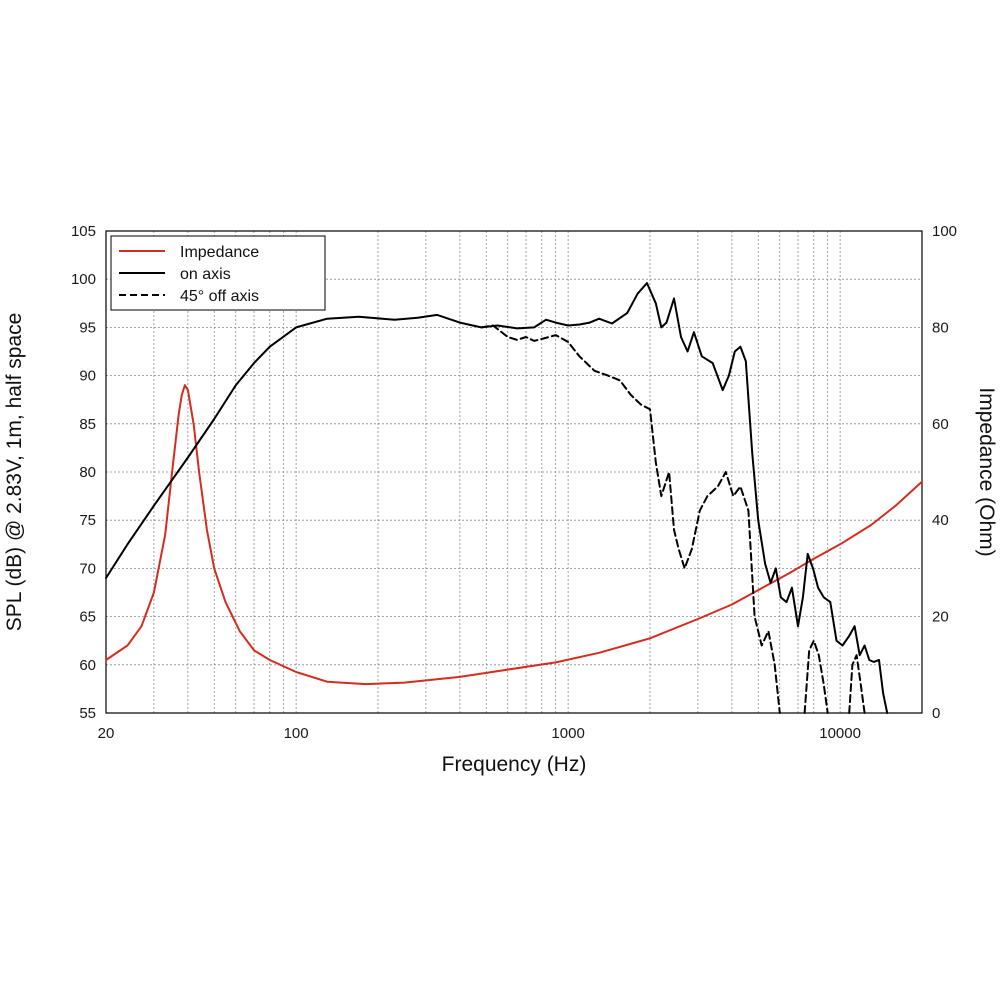 The width and height of the screenshot is (1000, 1000). What do you see at coordinates (940, 424) in the screenshot?
I see `y2-tick-label: 60` at bounding box center [940, 424].